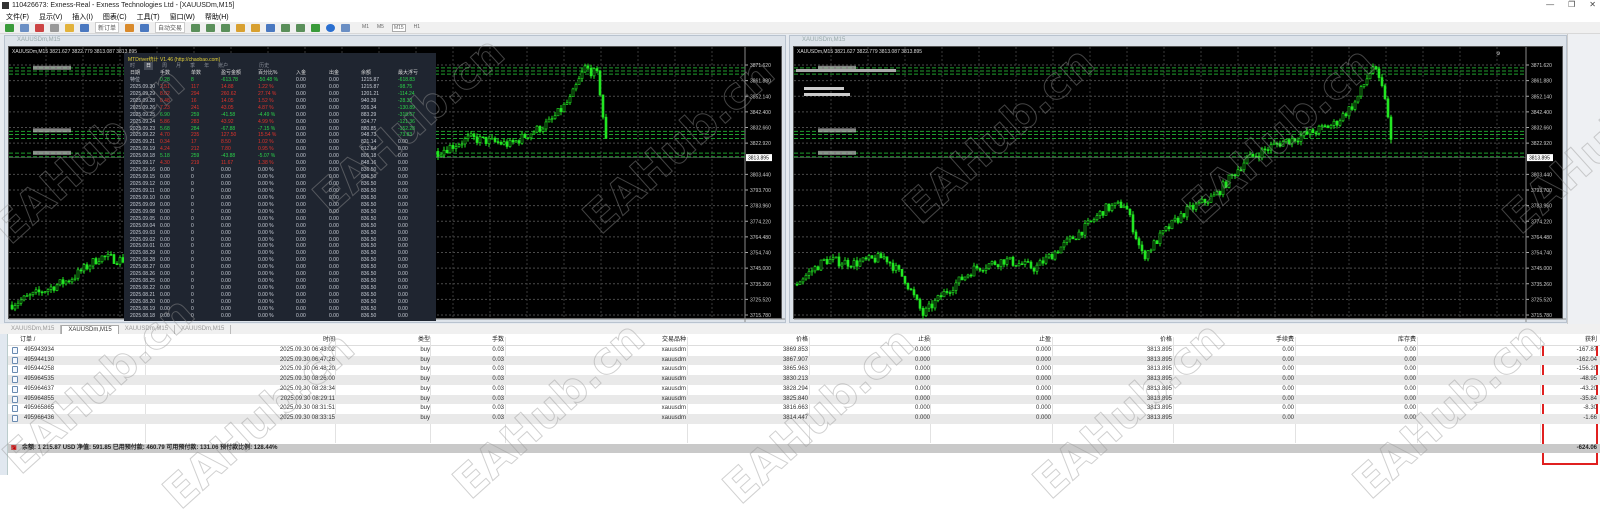 The width and height of the screenshot is (1600, 519). Describe the element at coordinates (256, 27) in the screenshot. I see `zoom-out-icon` at that location.